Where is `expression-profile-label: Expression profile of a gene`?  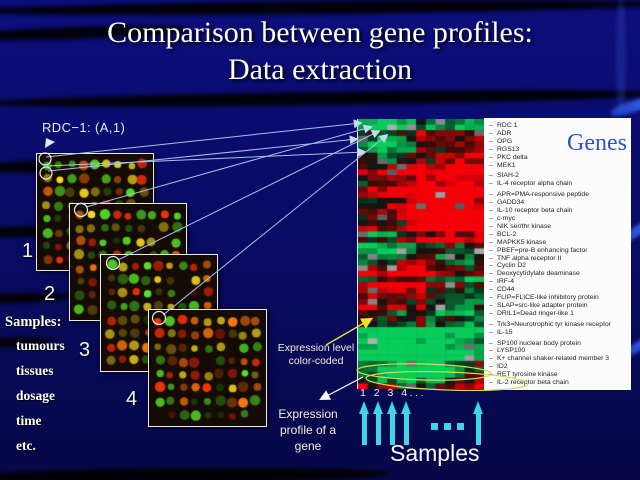
expression-profile-label: Expression profile of a gene is located at coordinates (308, 430).